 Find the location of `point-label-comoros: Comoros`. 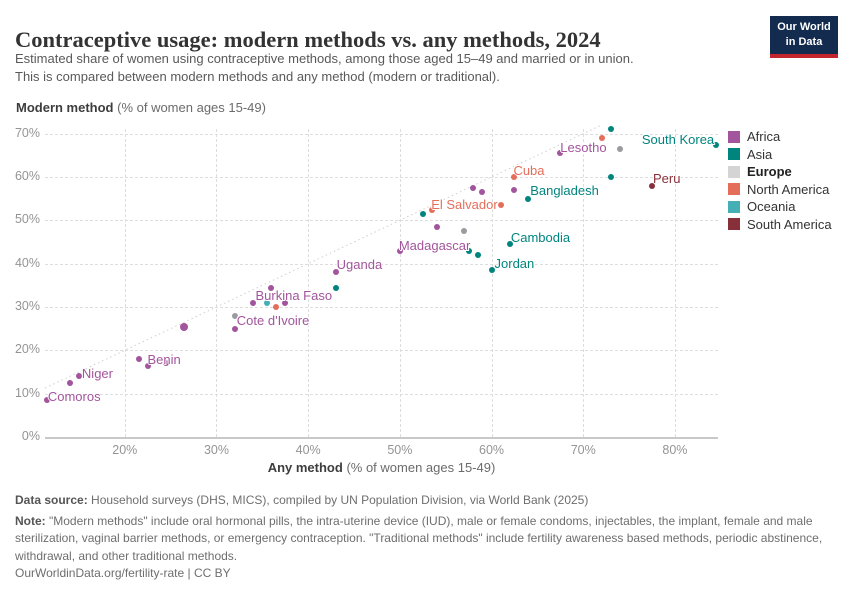

point-label-comoros: Comoros is located at coordinates (74, 397).